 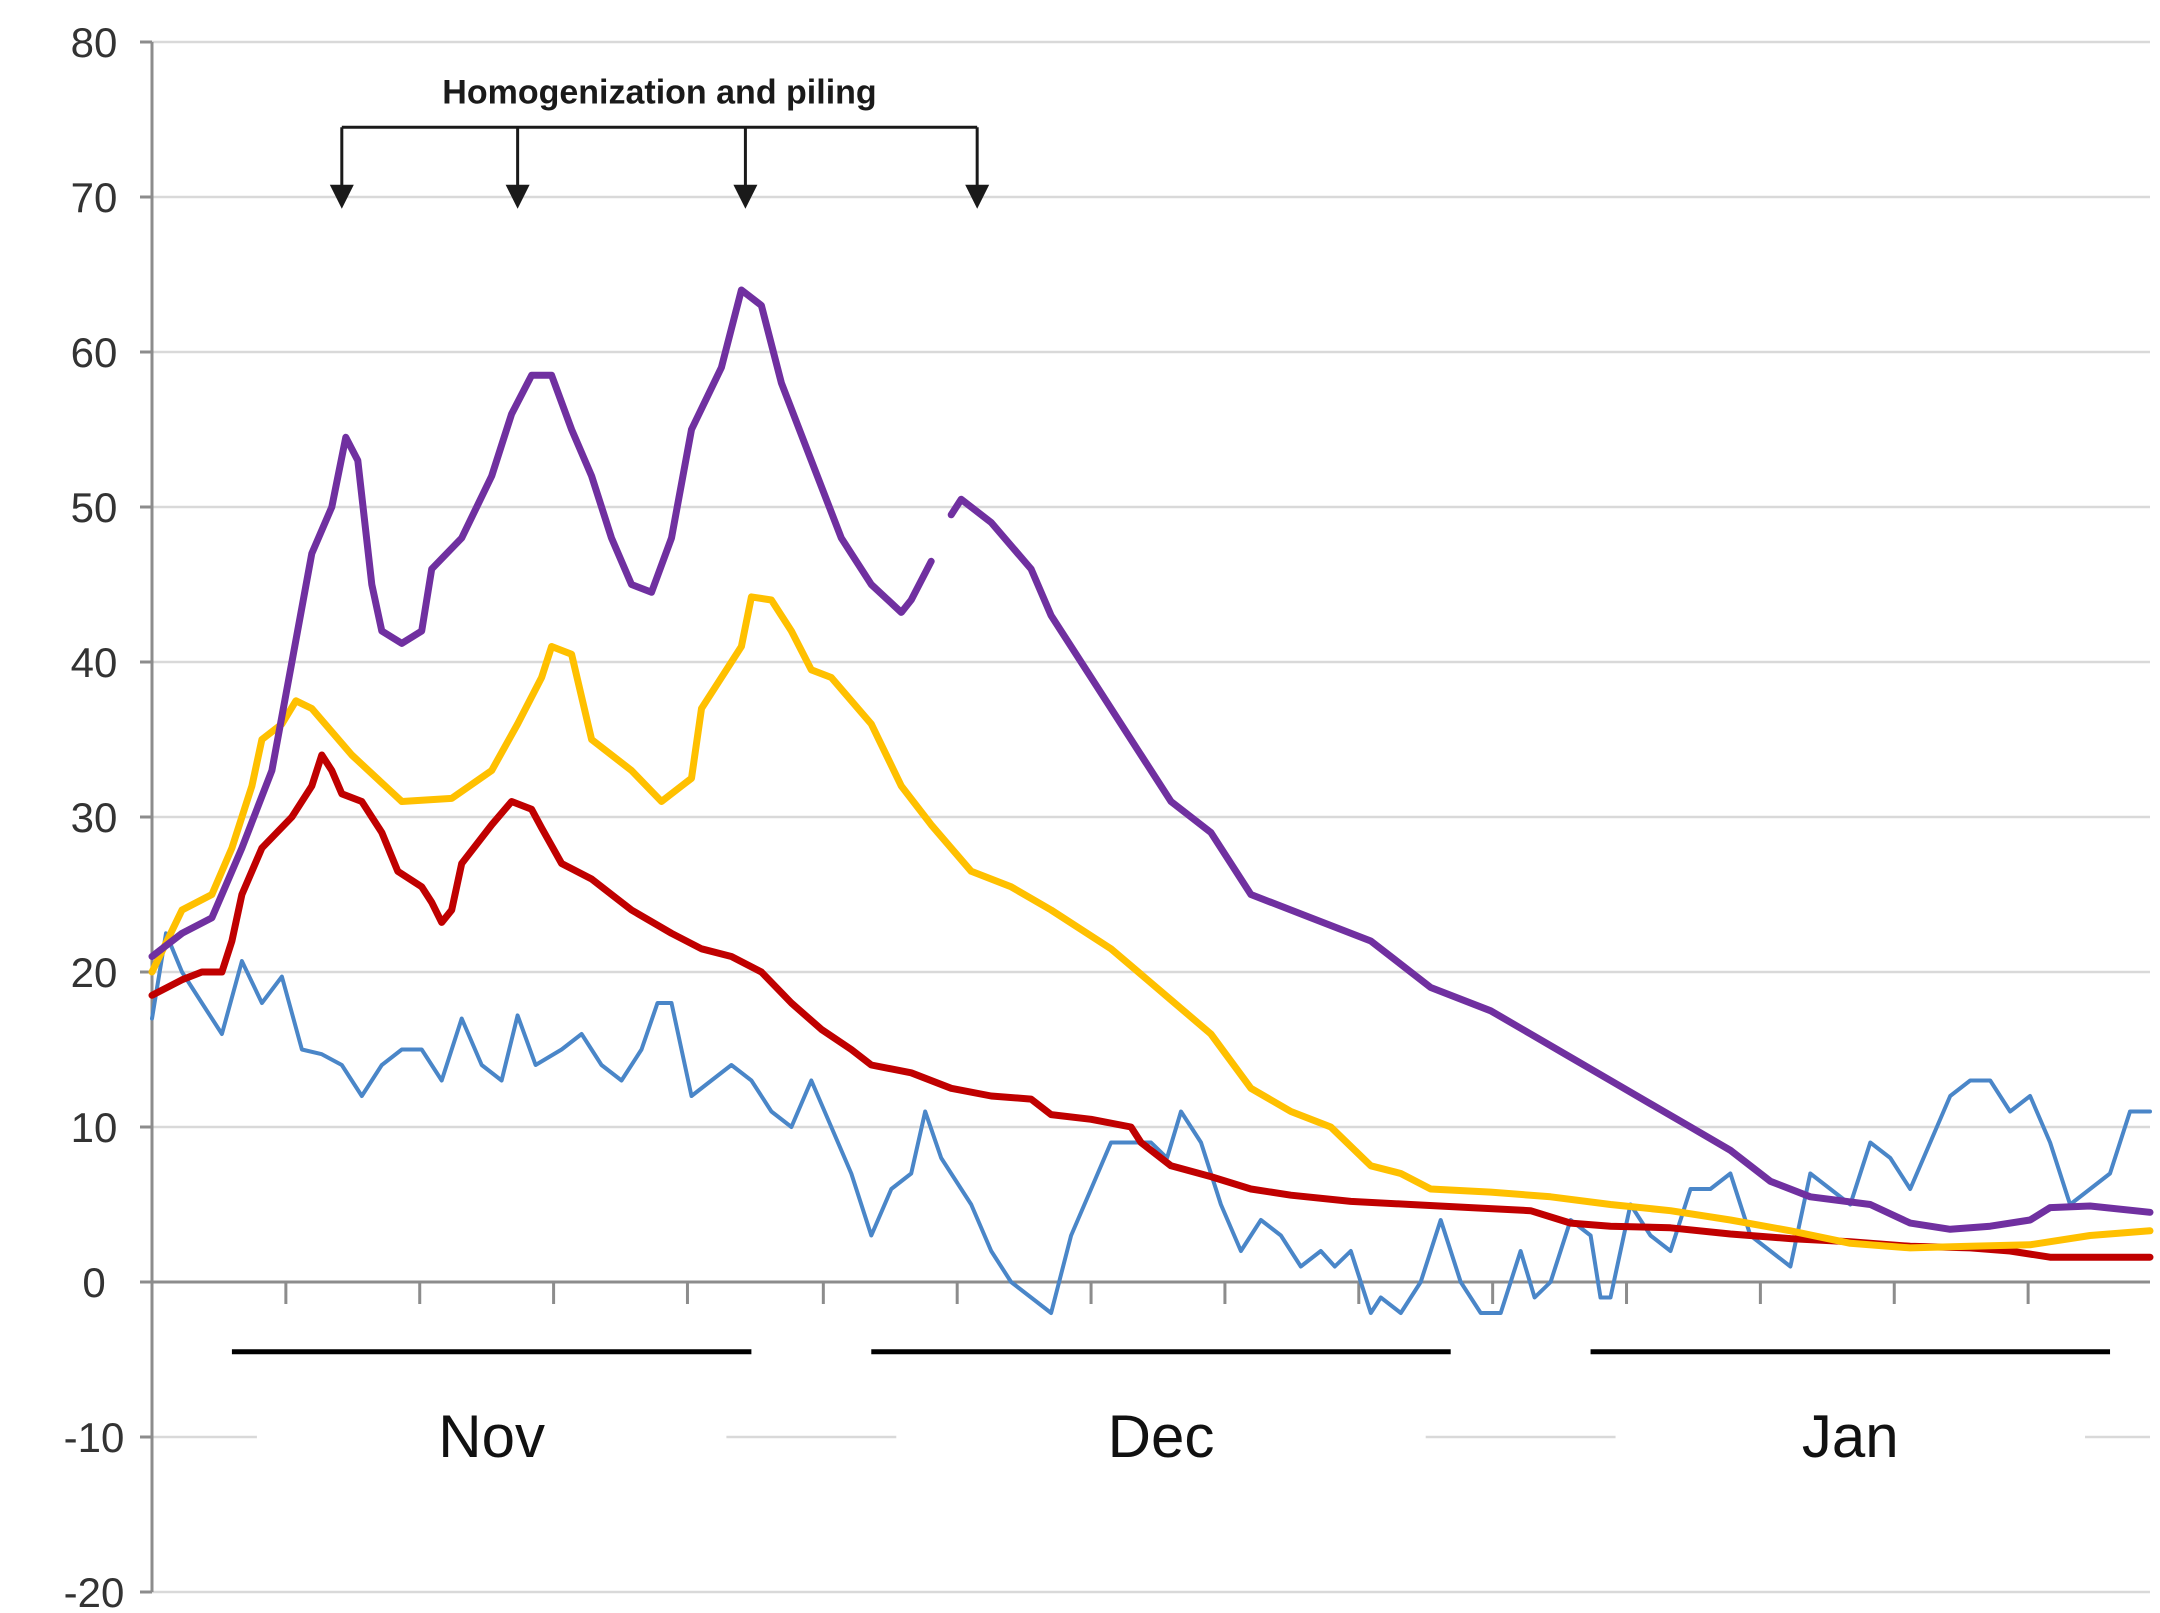 What do you see at coordinates (94, 197) in the screenshot?
I see `y-tick-label: 70` at bounding box center [94, 197].